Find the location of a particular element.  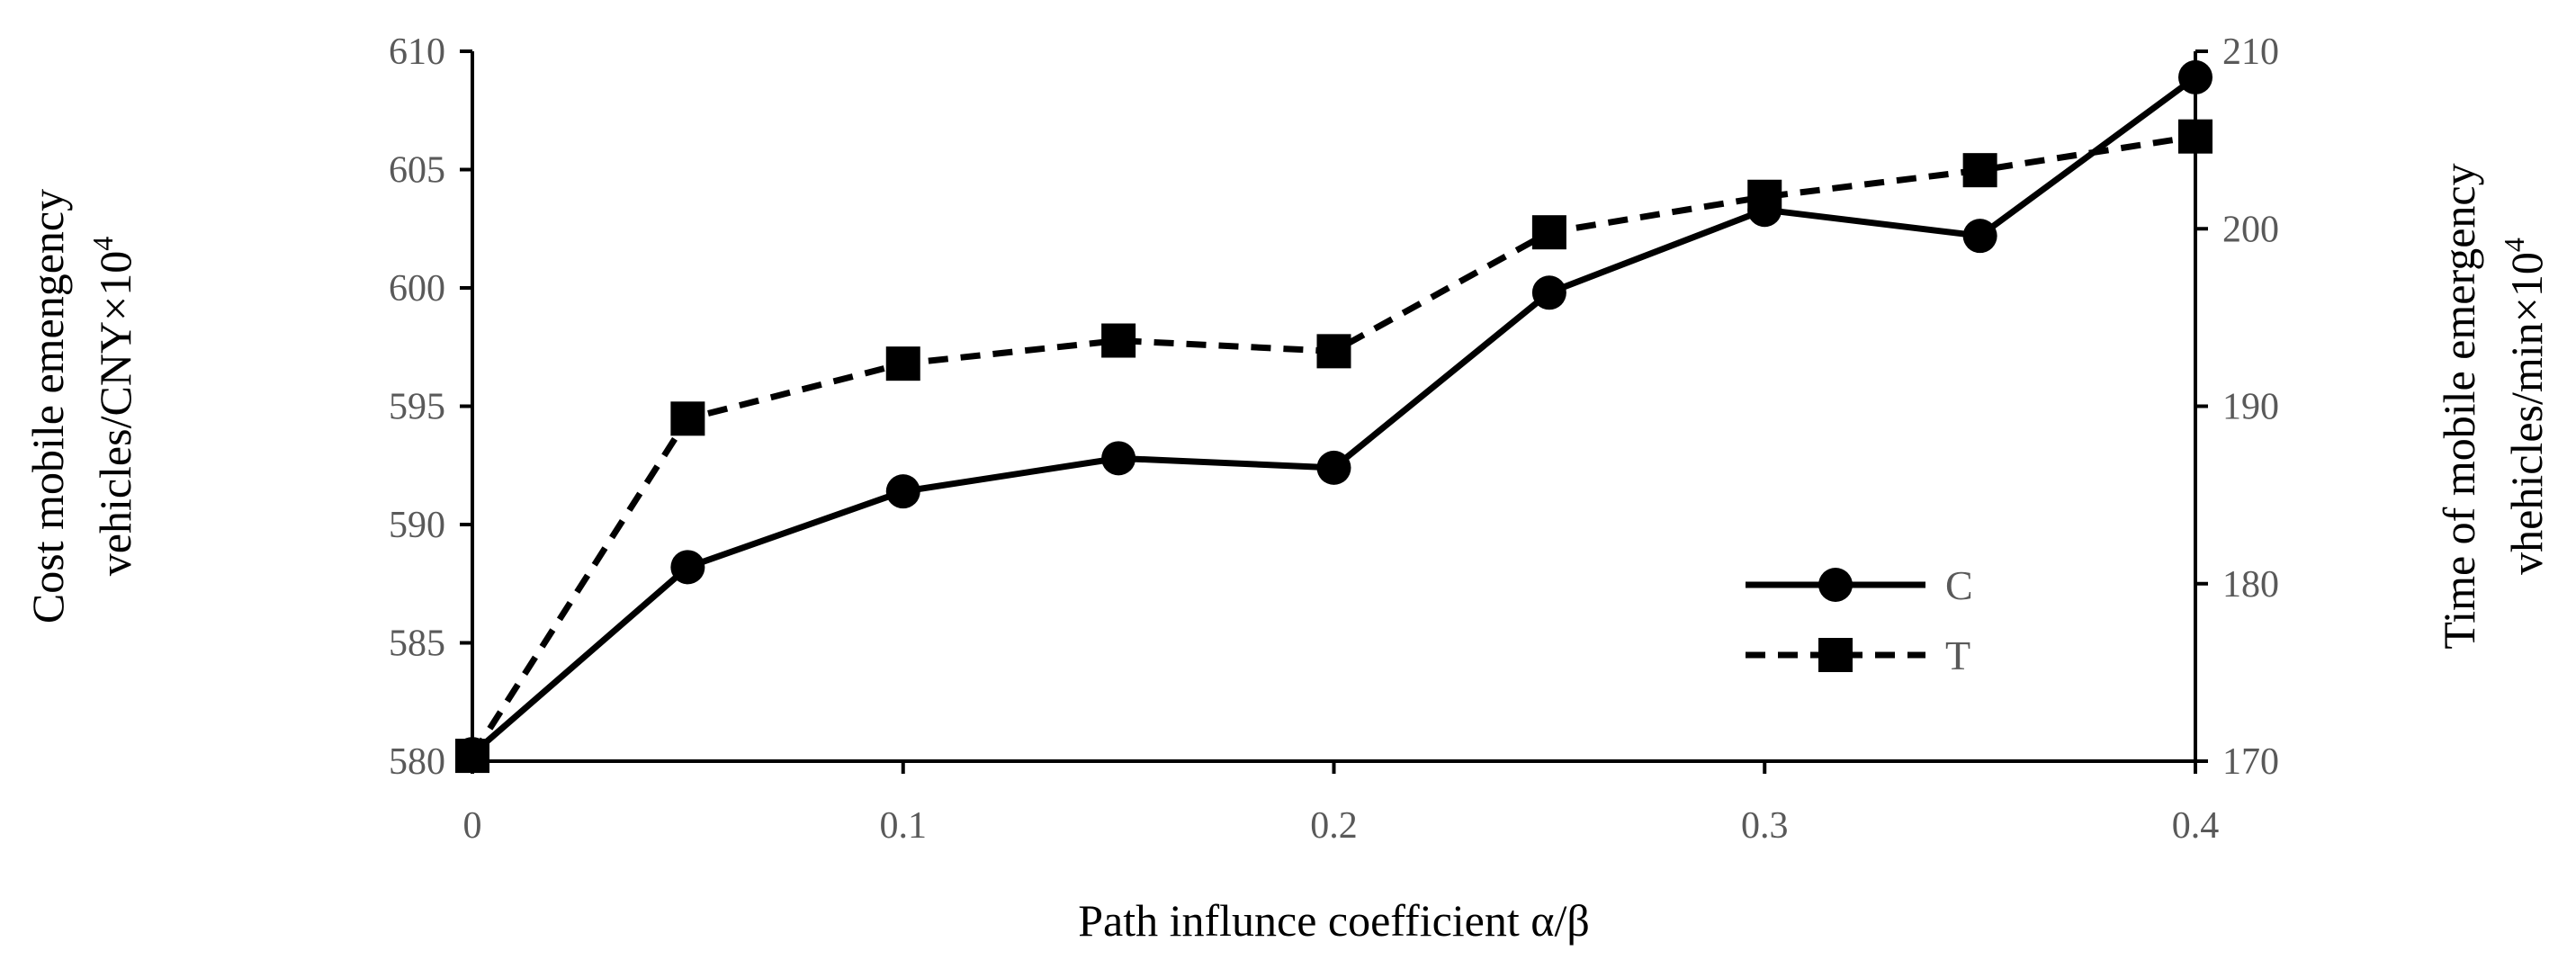

legend-marker-T is located at coordinates (1836, 655).